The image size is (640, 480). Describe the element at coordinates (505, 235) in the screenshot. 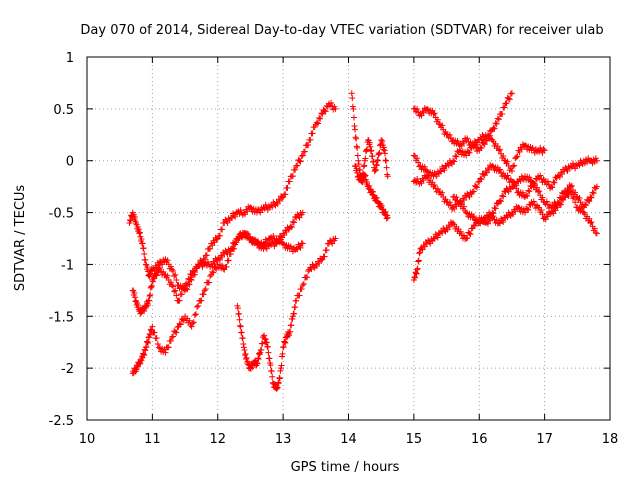

I see `series-arc-j` at that location.